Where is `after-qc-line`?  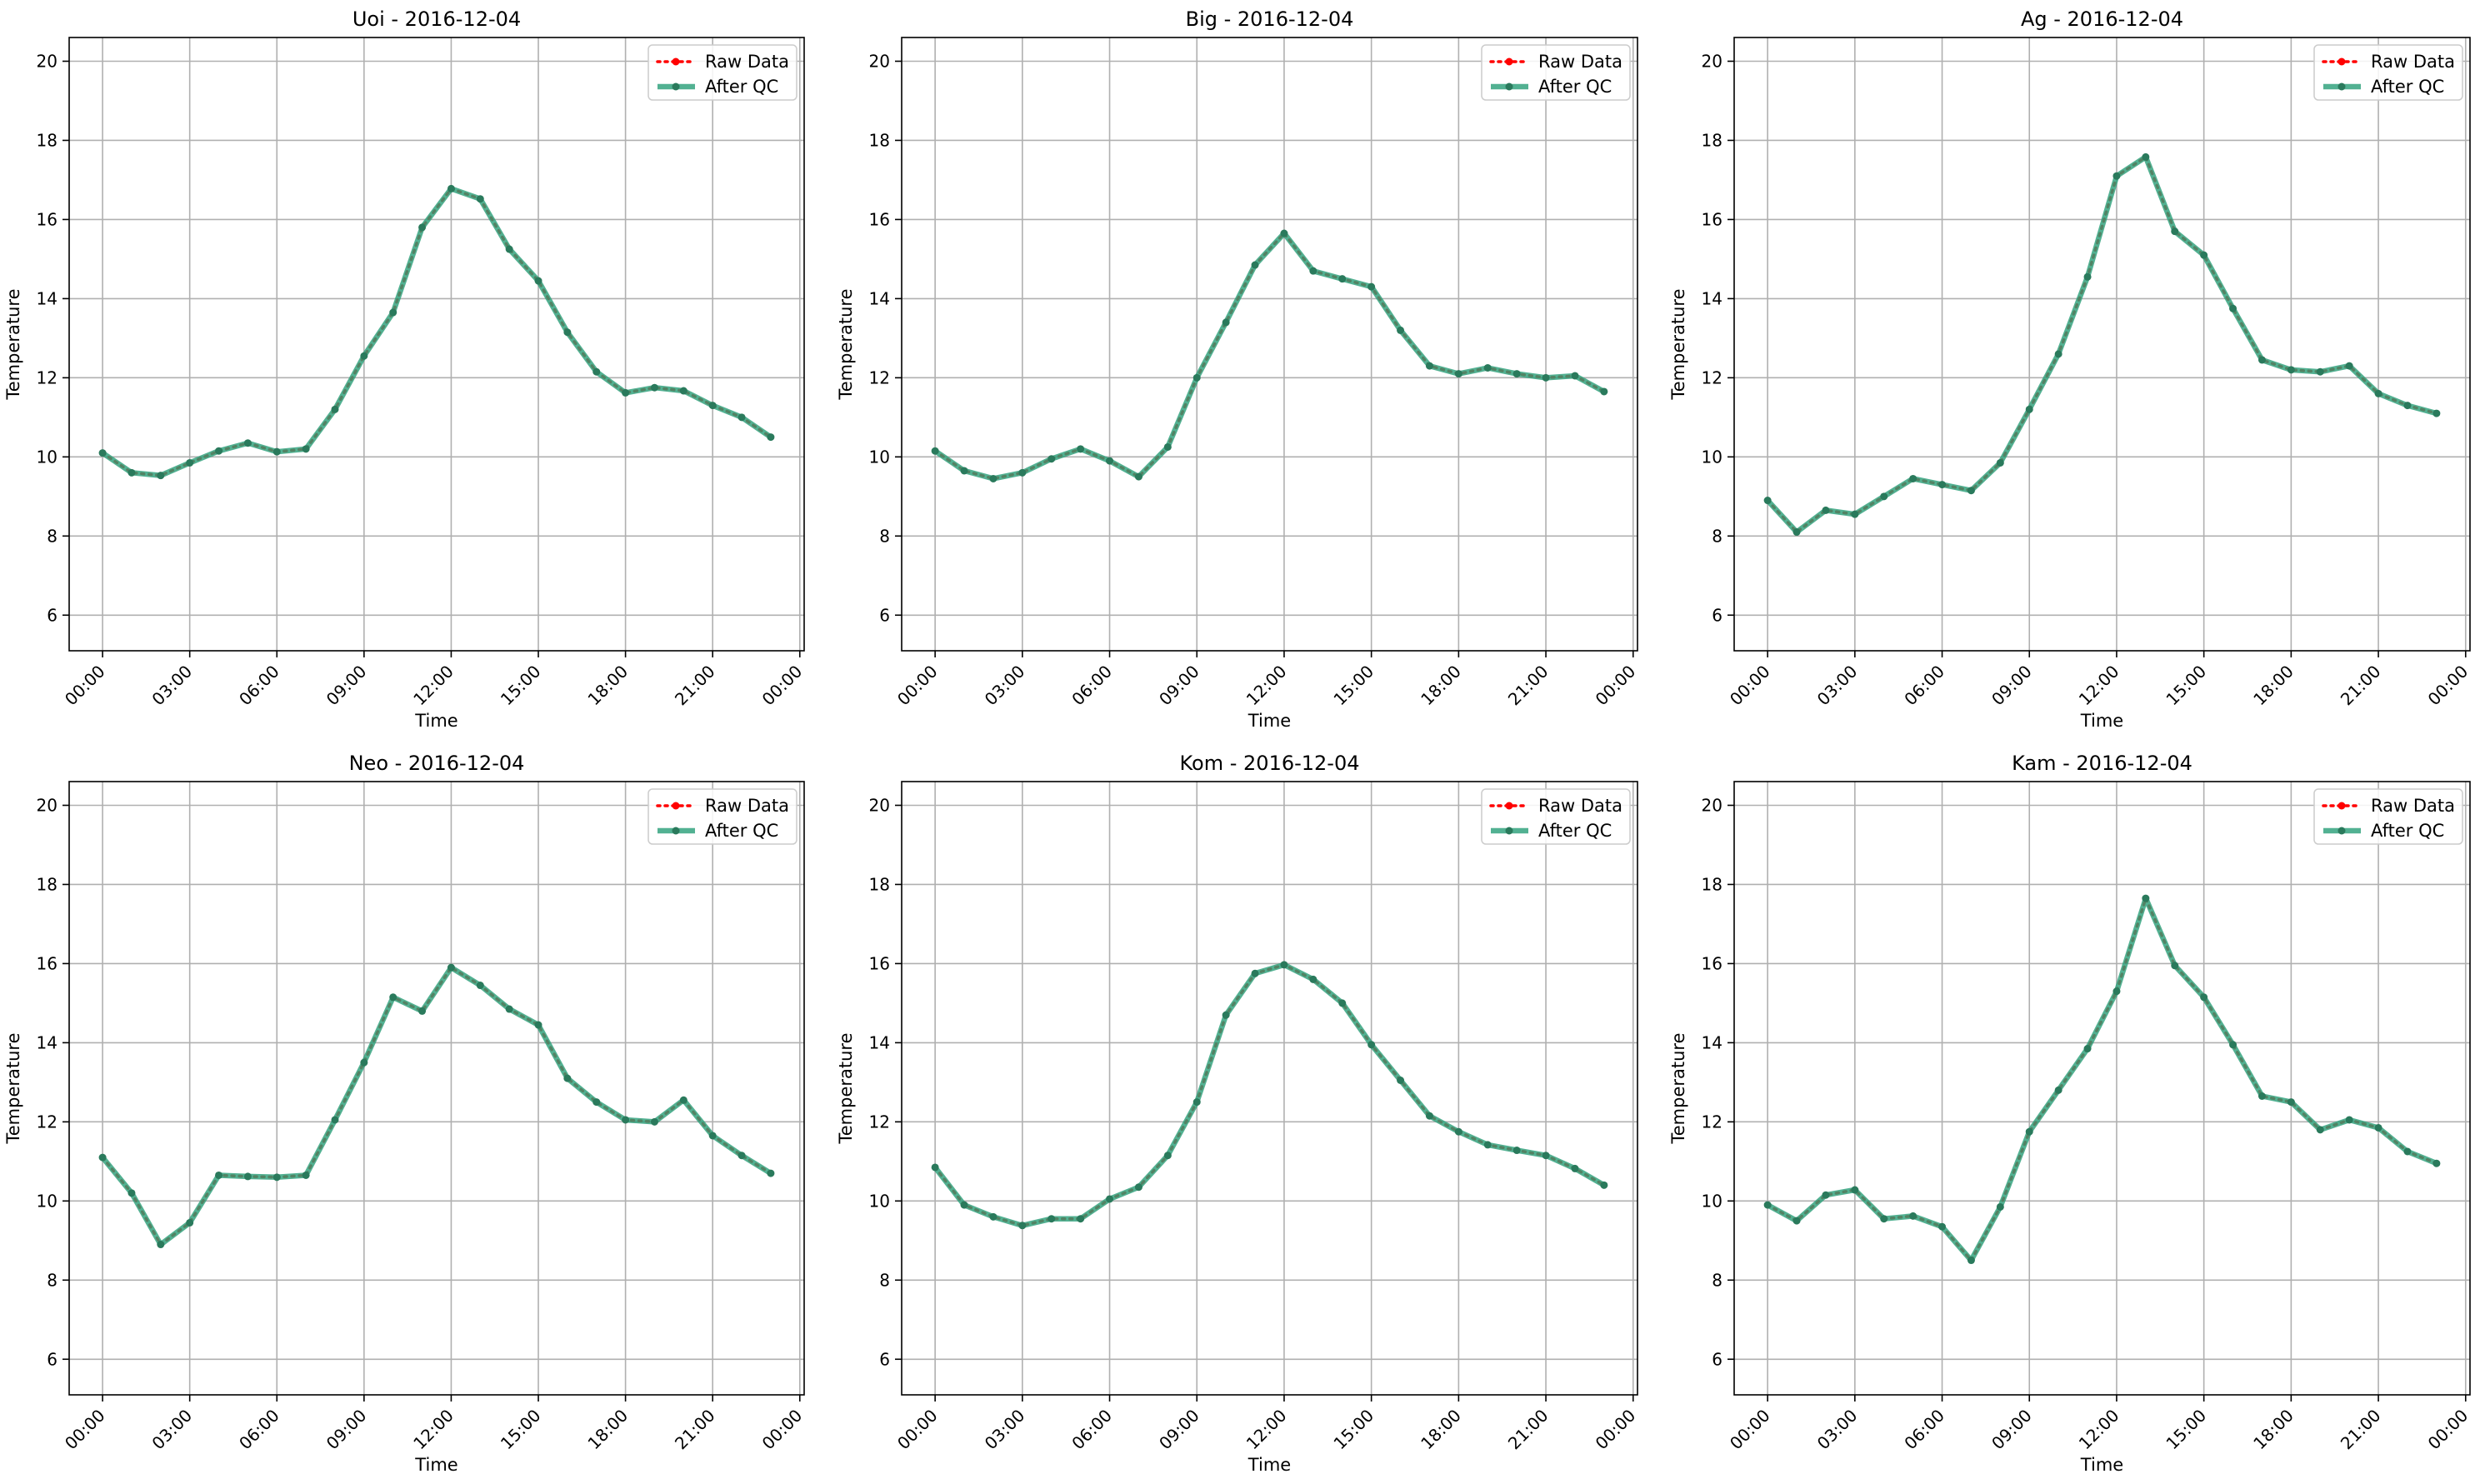
after-qc-line is located at coordinates (2102, 1079).